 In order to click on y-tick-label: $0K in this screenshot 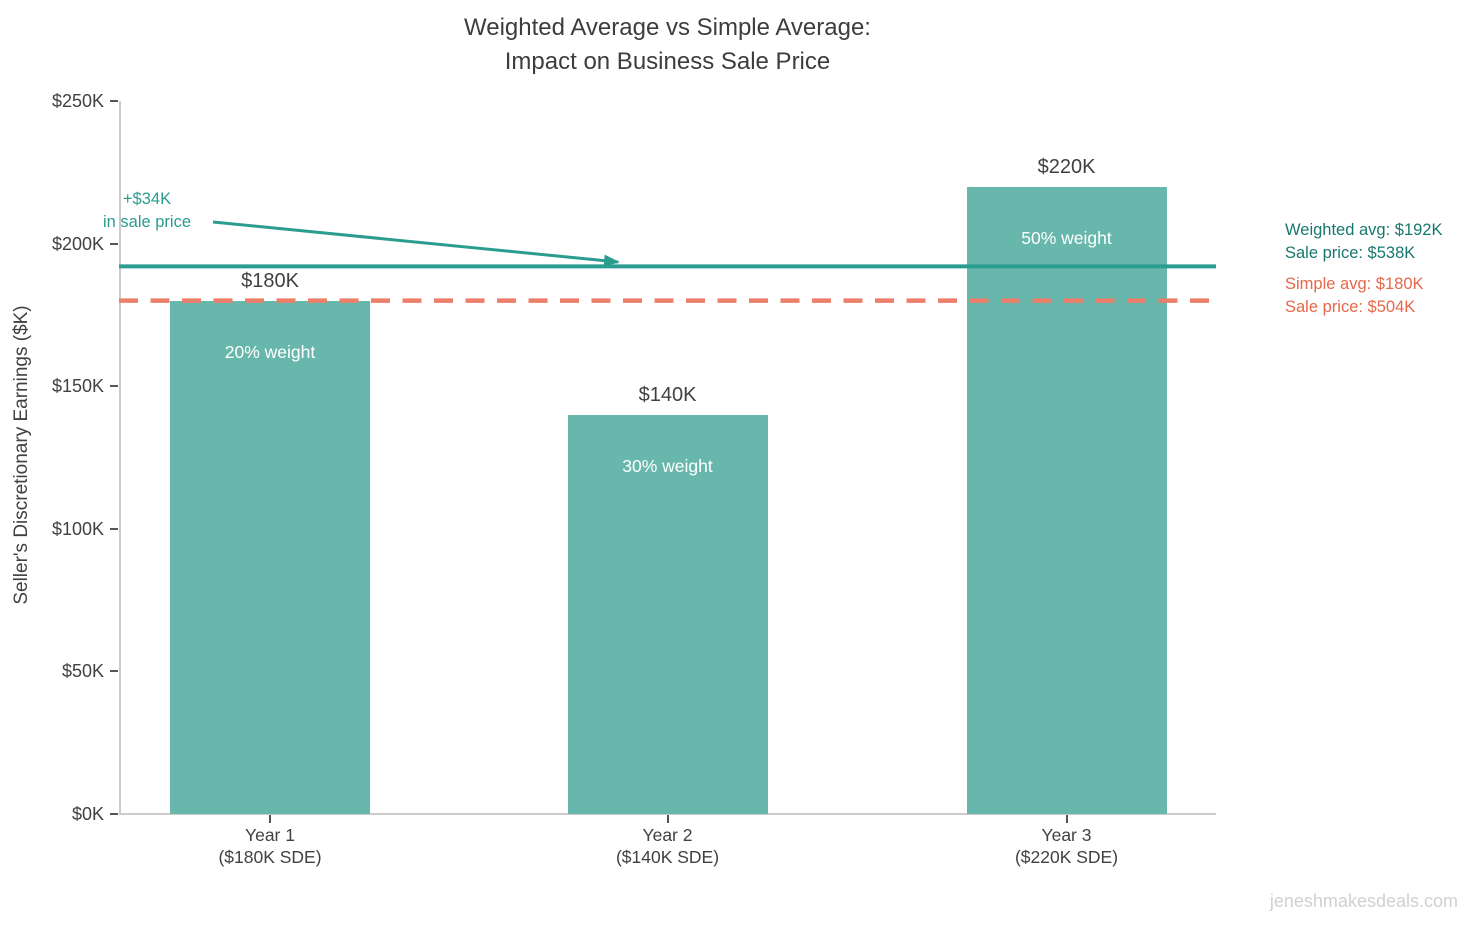, I will do `click(87, 814)`.